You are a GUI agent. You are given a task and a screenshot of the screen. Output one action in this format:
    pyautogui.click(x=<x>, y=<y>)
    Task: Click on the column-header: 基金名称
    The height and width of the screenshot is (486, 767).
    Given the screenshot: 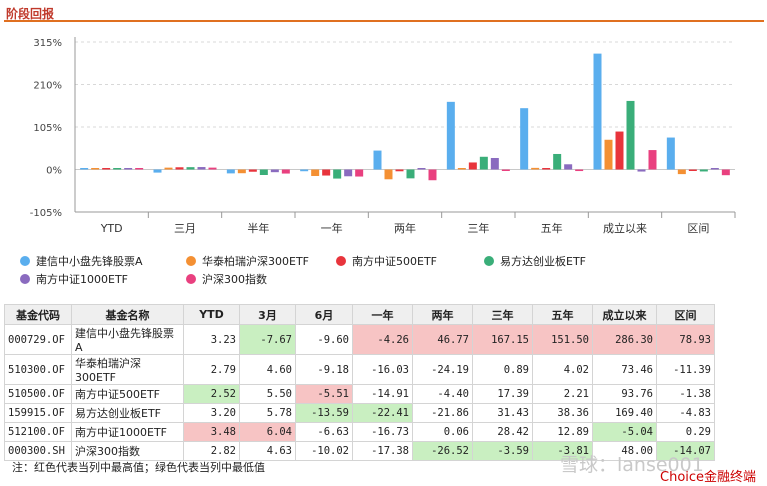 What is the action you would take?
    pyautogui.click(x=127, y=314)
    